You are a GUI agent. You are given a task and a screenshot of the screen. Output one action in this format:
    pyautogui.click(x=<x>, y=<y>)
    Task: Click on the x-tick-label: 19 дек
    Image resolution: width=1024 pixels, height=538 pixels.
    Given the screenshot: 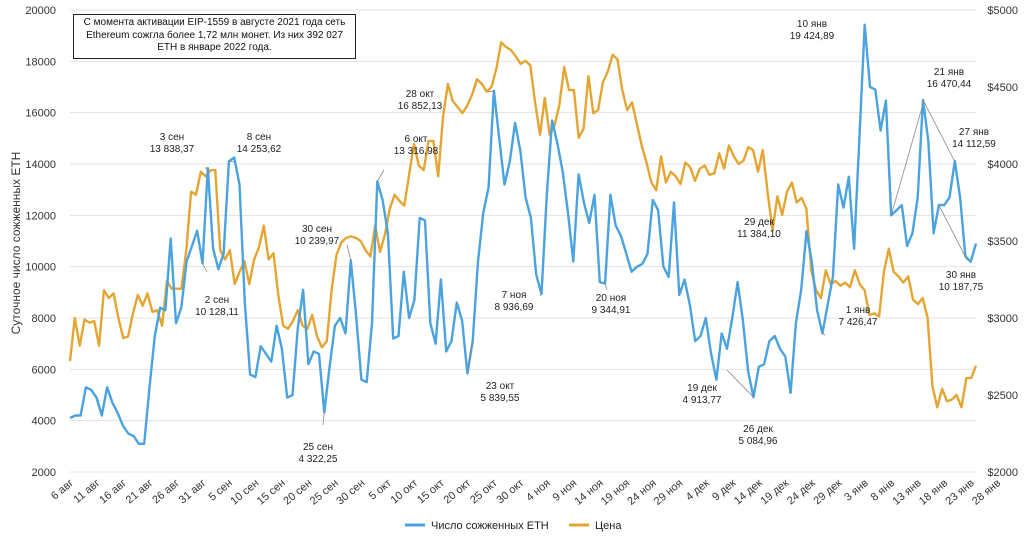 What is the action you would take?
    pyautogui.click(x=774, y=492)
    